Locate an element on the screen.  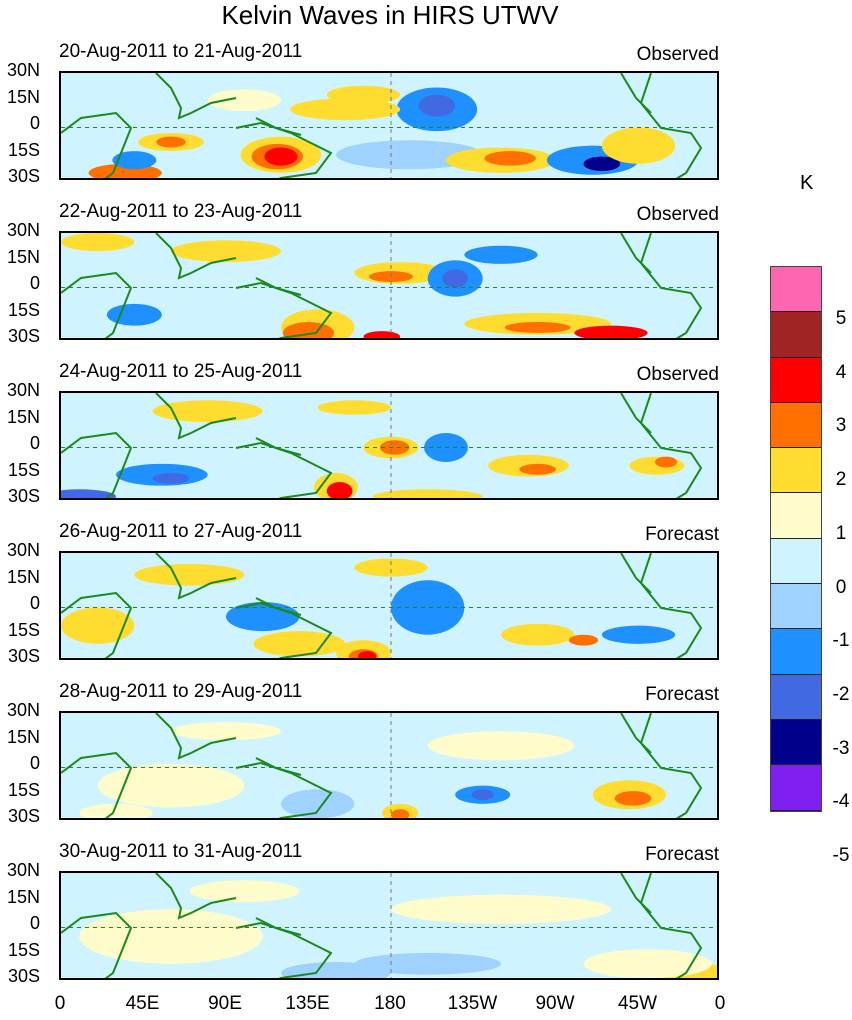
longitude-tick-label: 90E is located at coordinates (225, 1003).